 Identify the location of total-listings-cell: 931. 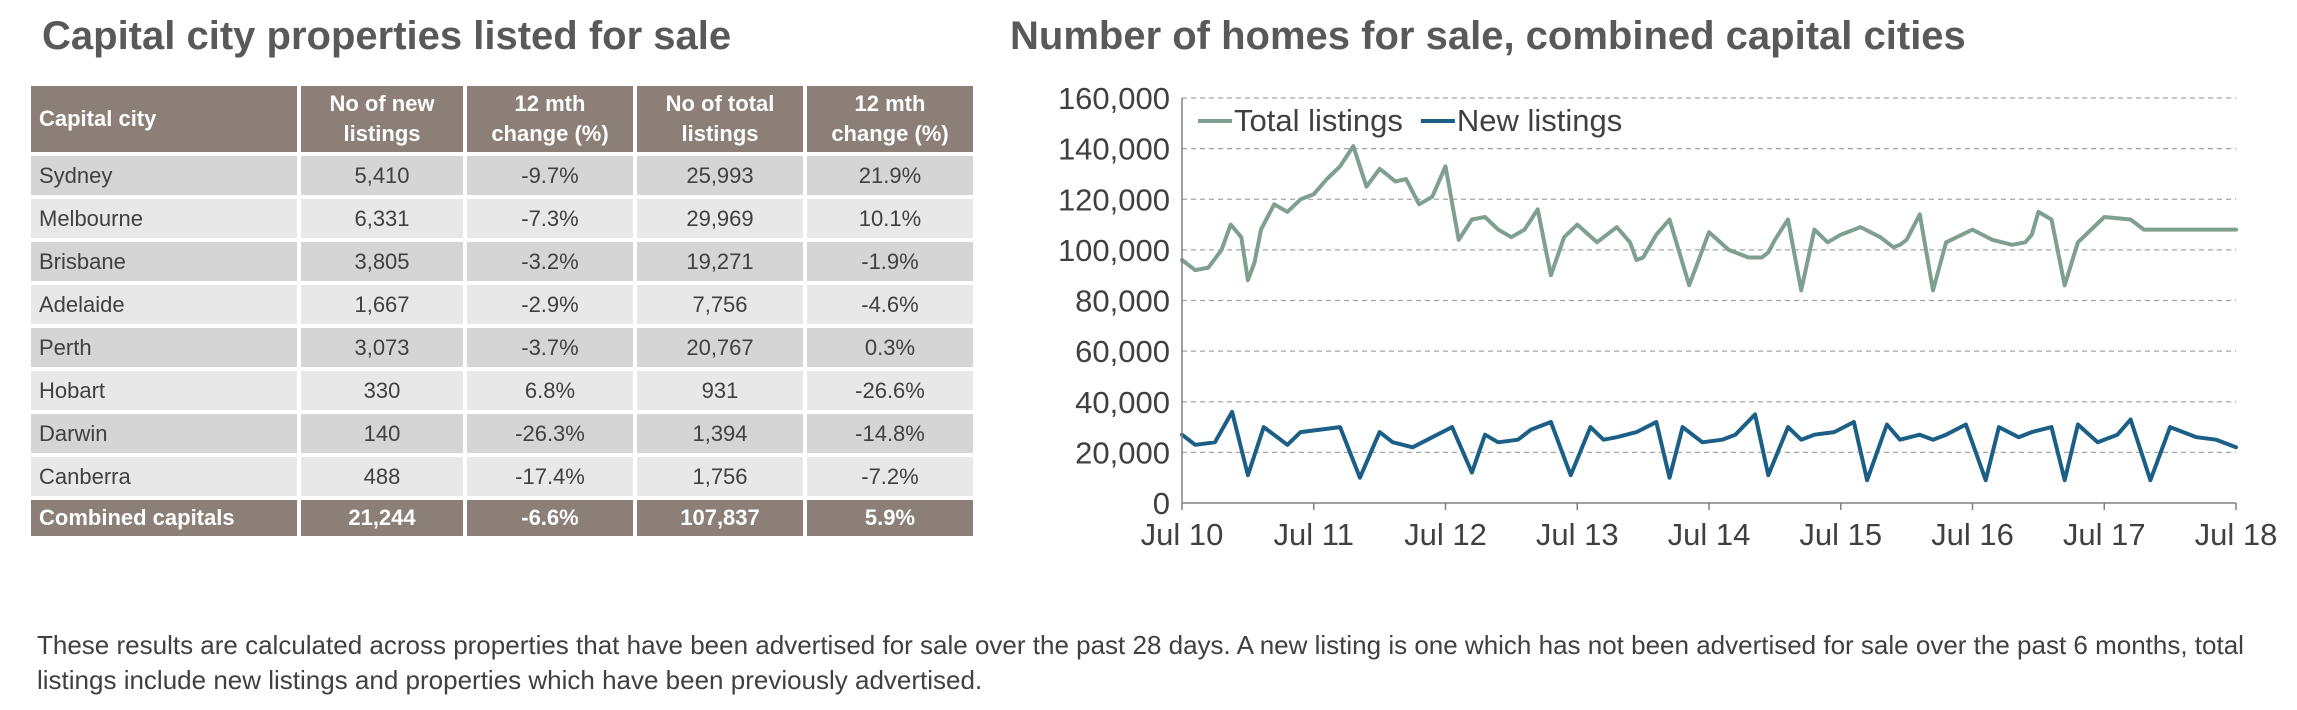
(720, 390).